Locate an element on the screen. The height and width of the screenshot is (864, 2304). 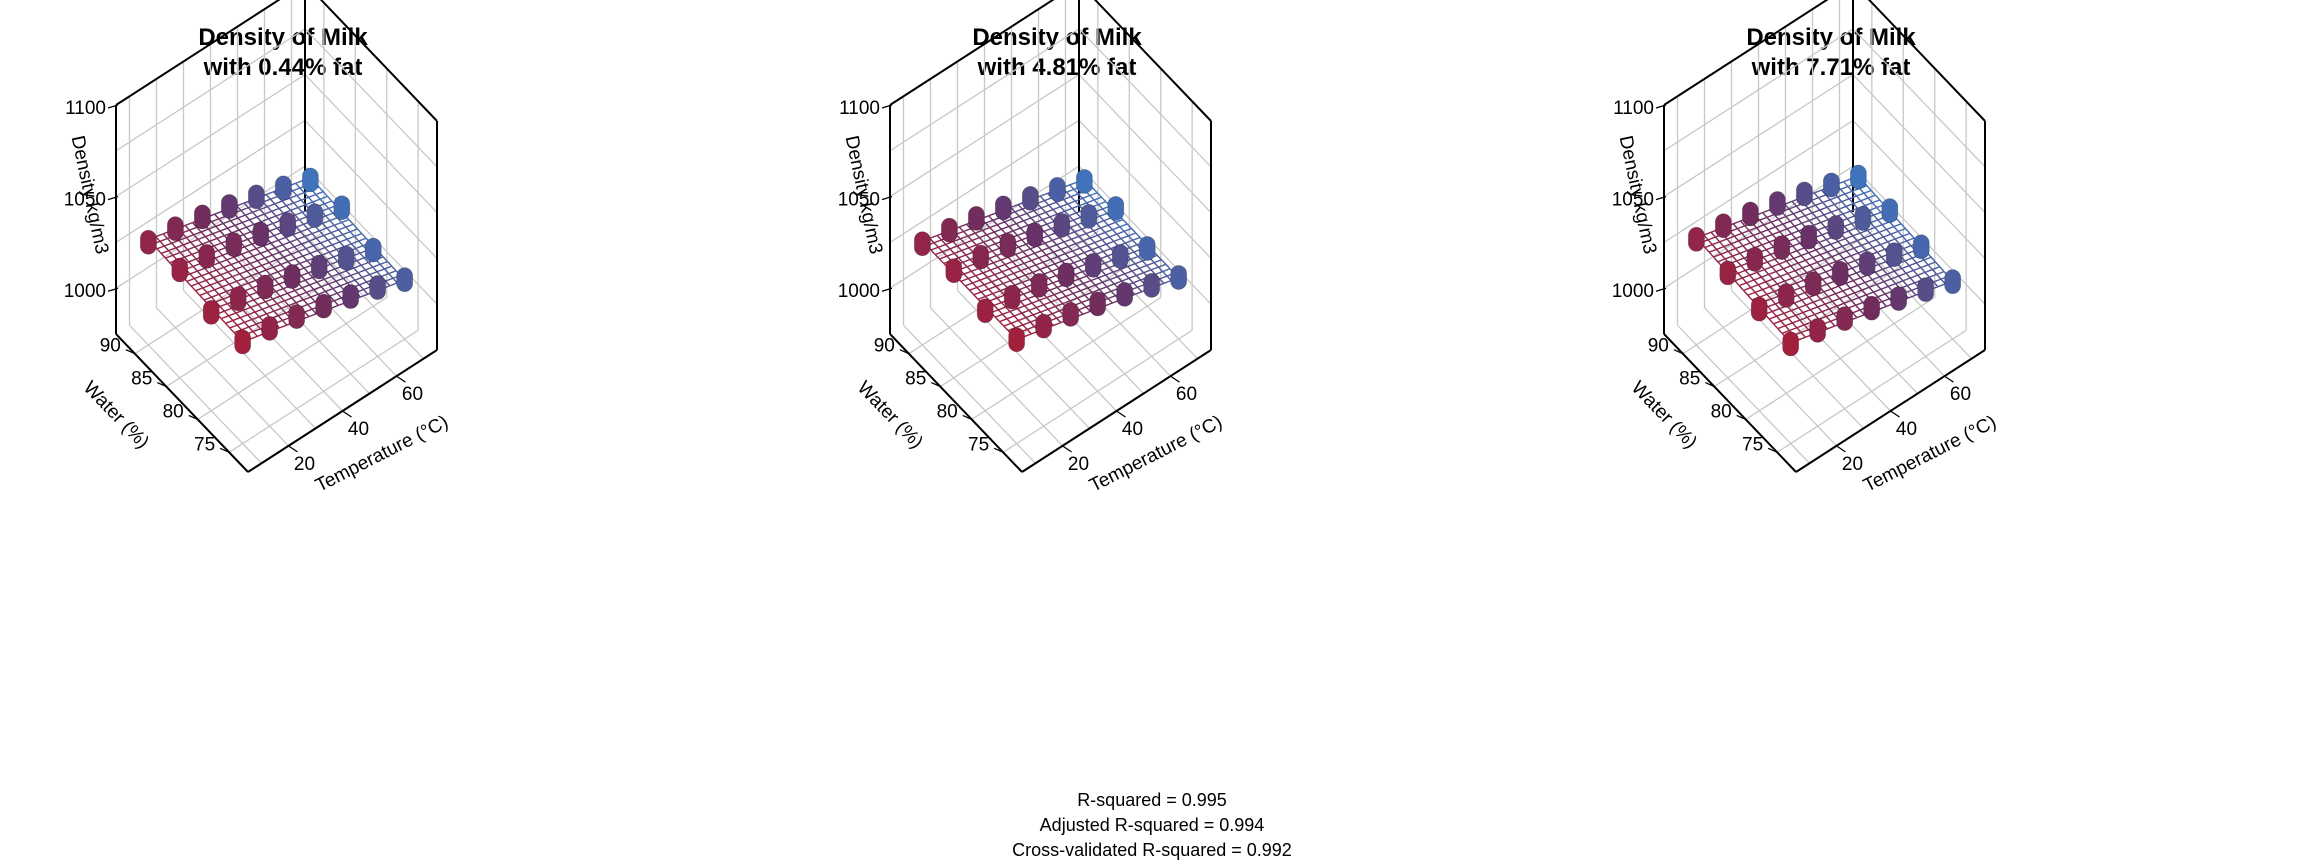
y-tick-label: 80 is located at coordinates (173, 411).